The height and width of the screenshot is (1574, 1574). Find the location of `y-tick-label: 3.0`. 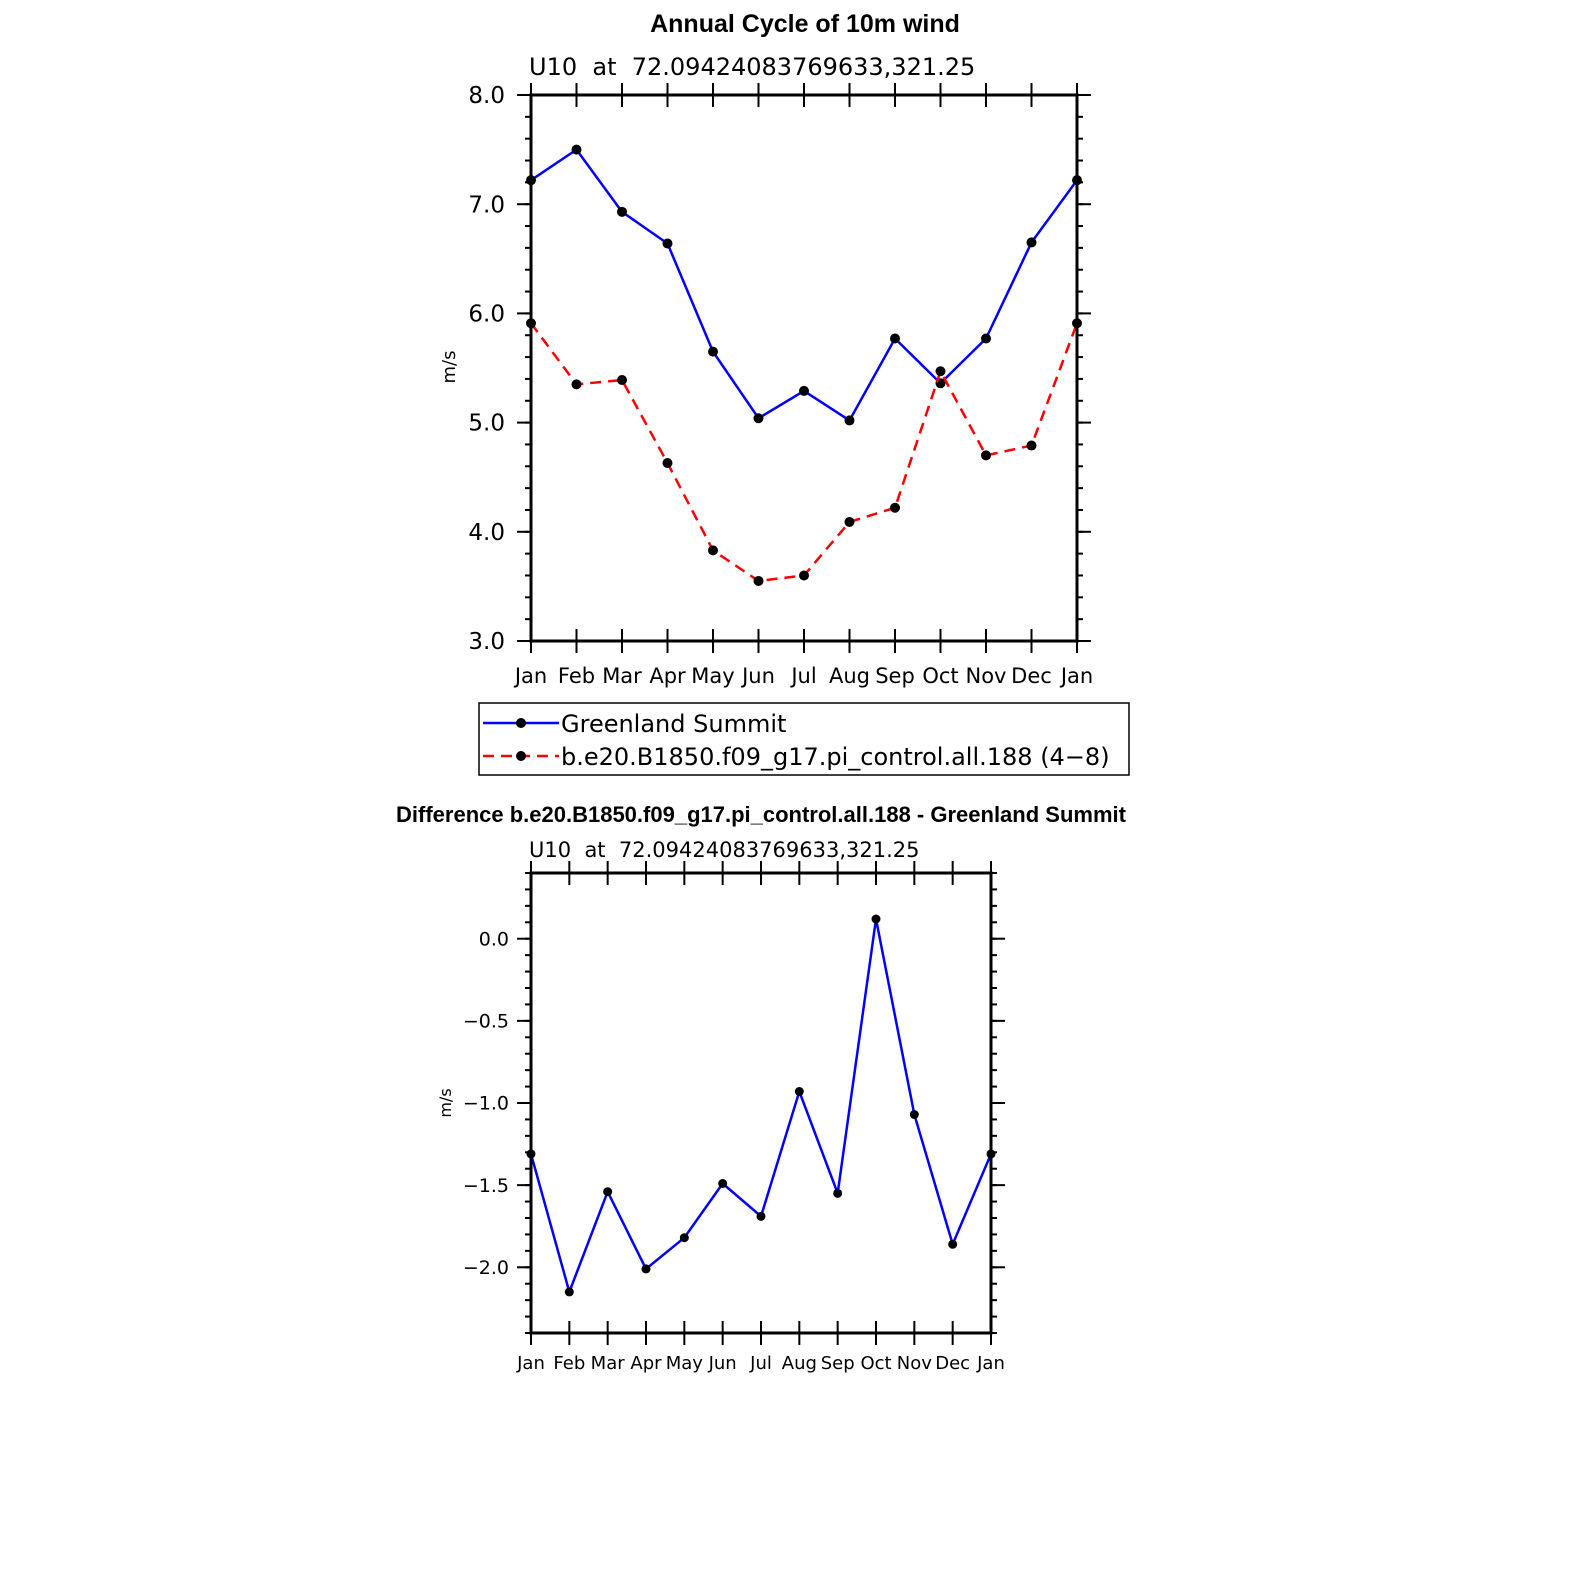

y-tick-label: 3.0 is located at coordinates (486, 642).